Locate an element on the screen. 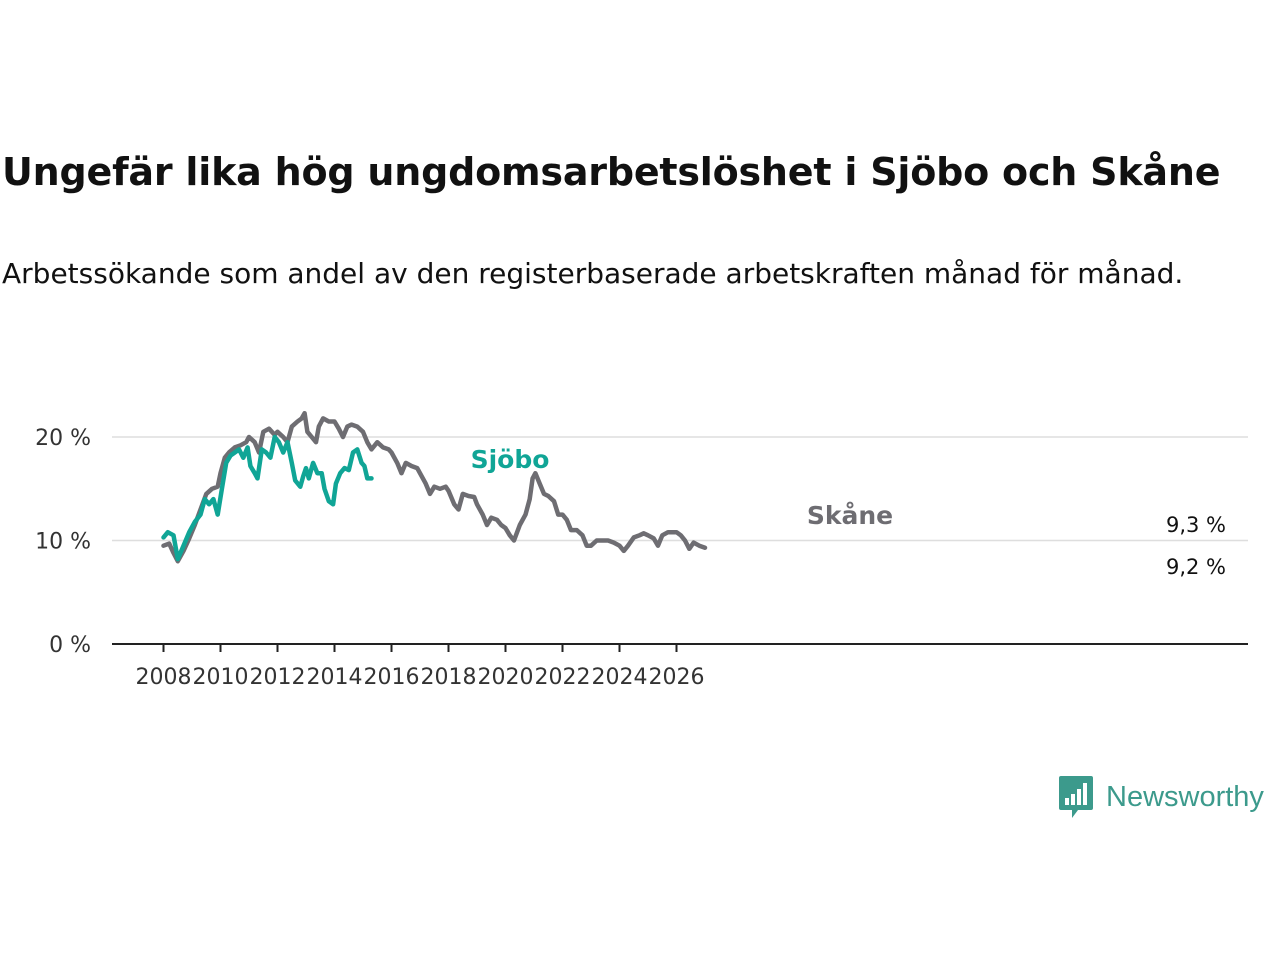  series-label-skane: Skåne is located at coordinates (850, 515).